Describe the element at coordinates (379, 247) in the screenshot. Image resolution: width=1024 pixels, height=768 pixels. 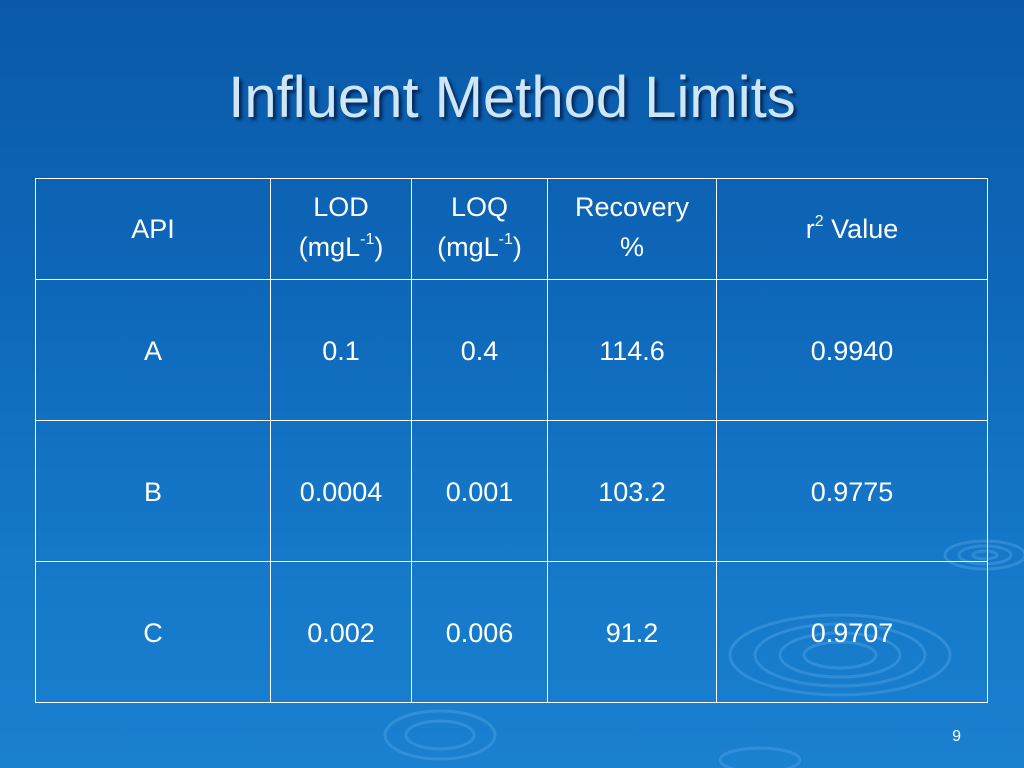
I see `lod-unit-close: )` at that location.